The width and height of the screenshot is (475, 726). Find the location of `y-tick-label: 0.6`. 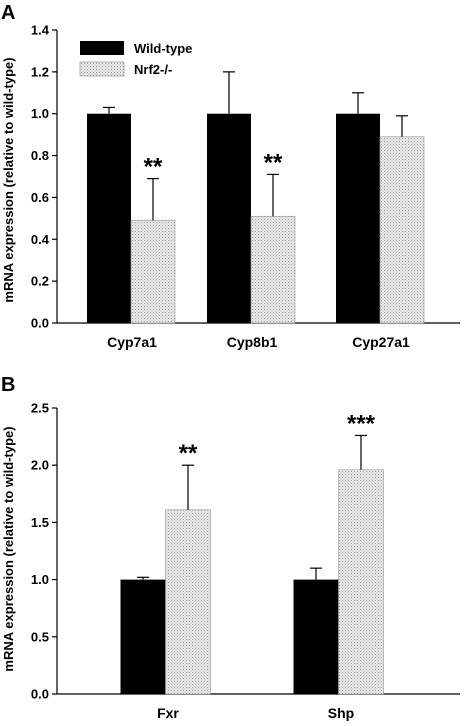

y-tick-label: 0.6 is located at coordinates (40, 197).